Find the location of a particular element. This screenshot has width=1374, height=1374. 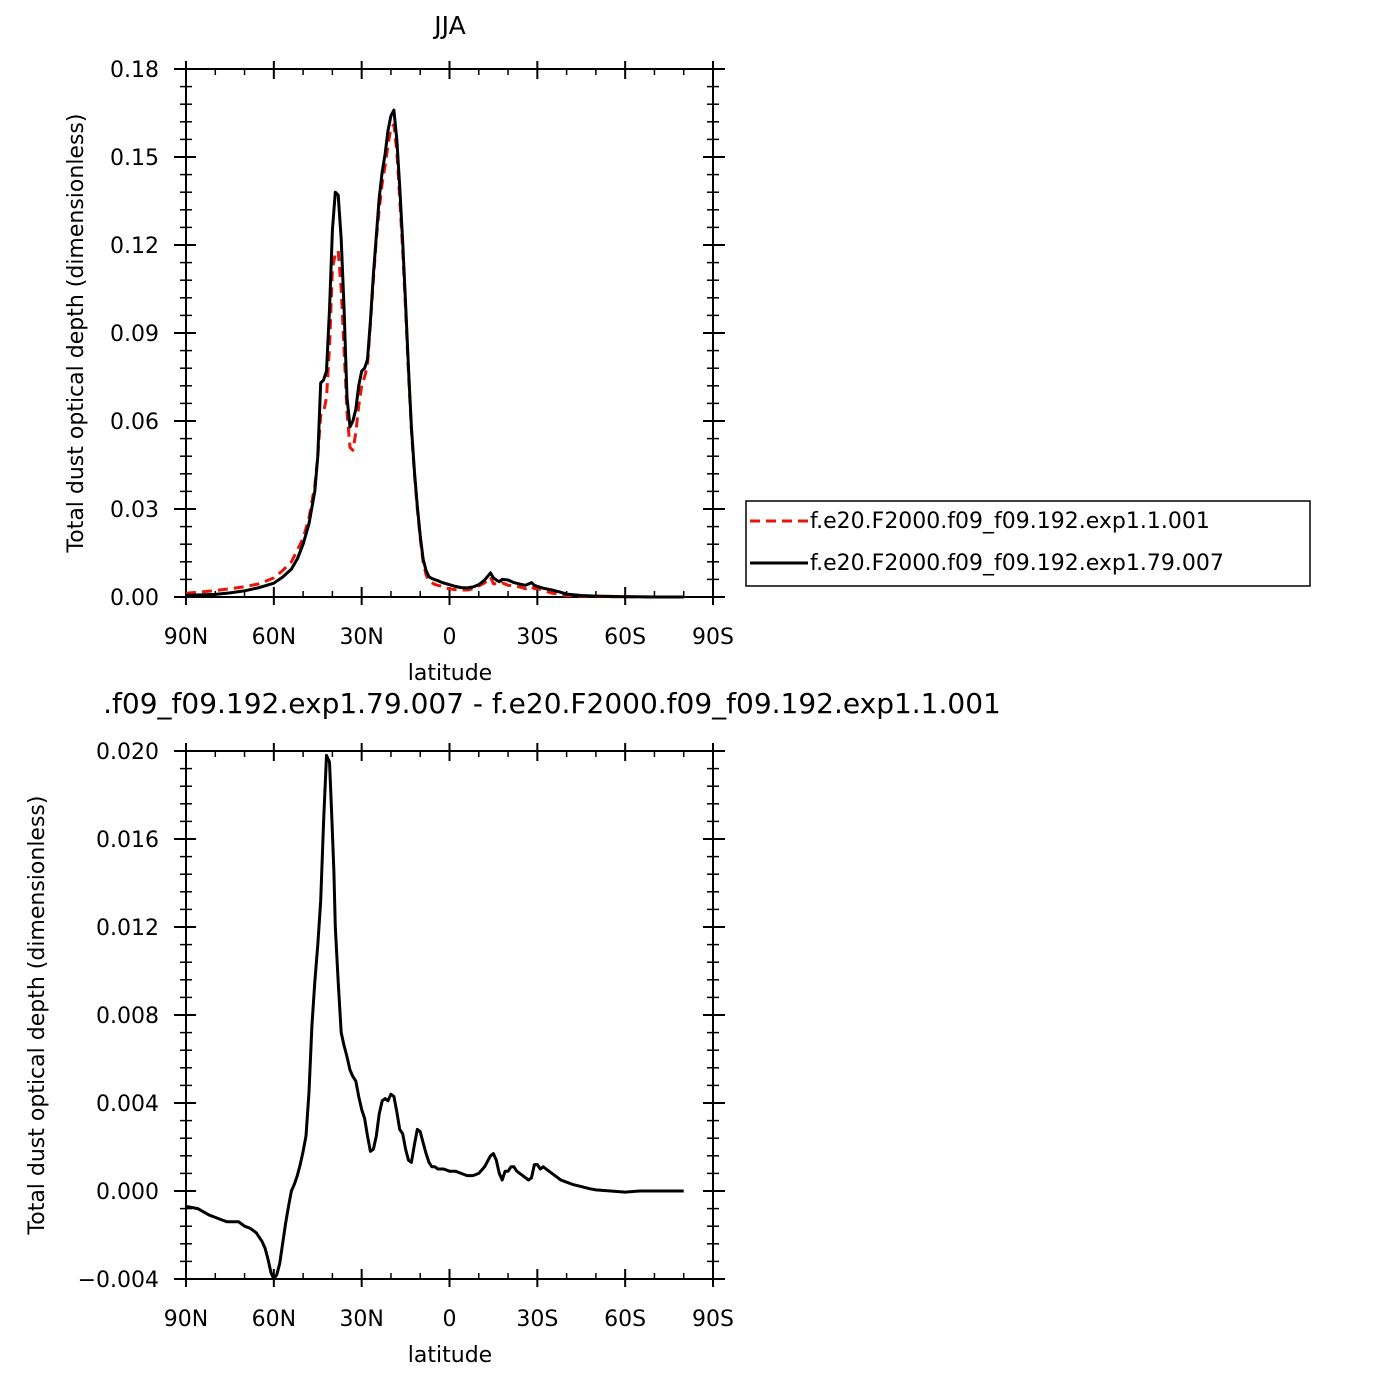

bottom-x-tick-label: 0 is located at coordinates (450, 1319).